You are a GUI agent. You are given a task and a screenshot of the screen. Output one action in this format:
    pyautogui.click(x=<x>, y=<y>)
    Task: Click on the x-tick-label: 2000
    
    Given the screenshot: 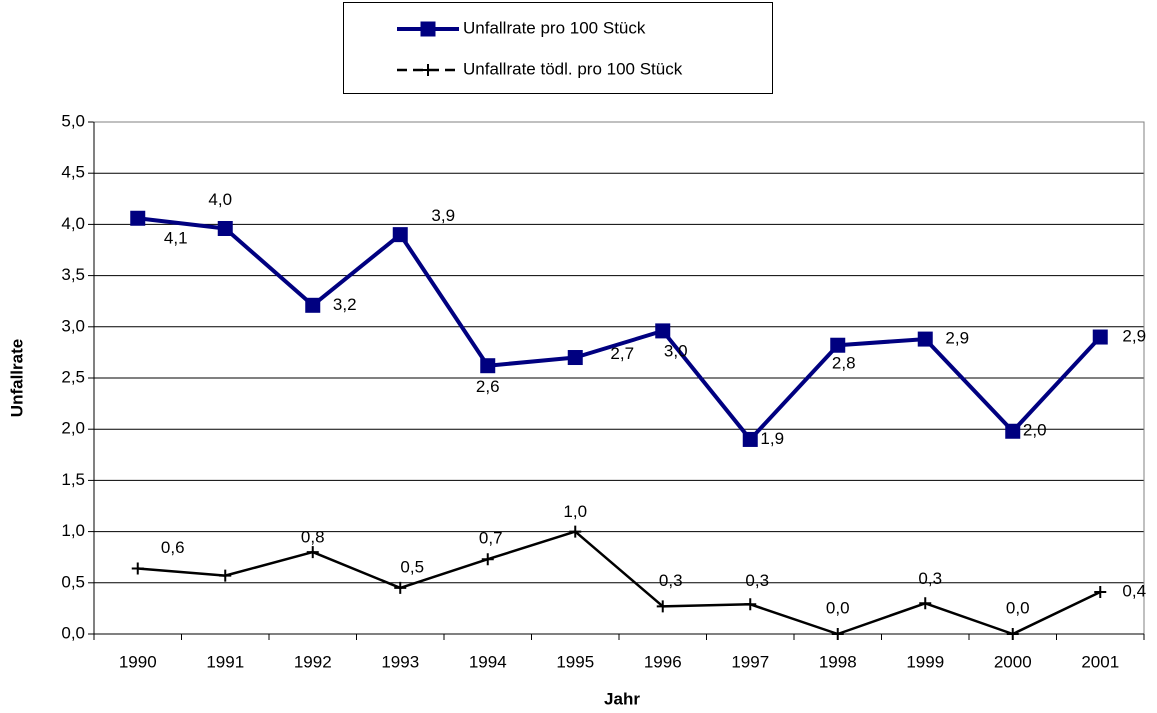 What is the action you would take?
    pyautogui.click(x=1013, y=661)
    